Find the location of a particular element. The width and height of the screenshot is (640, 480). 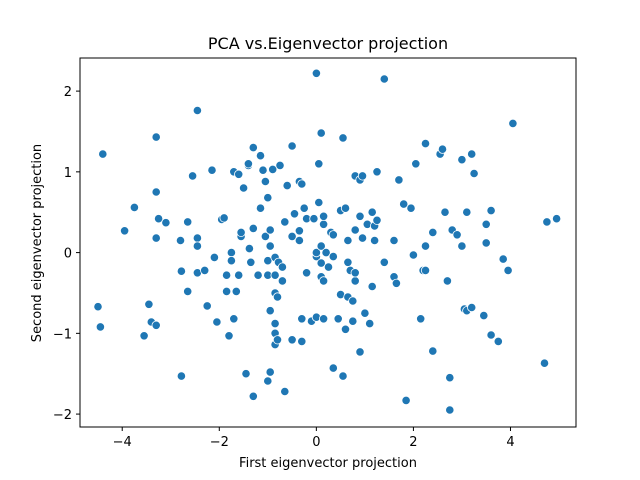

y-tick-label: −2 is located at coordinates (62, 415).